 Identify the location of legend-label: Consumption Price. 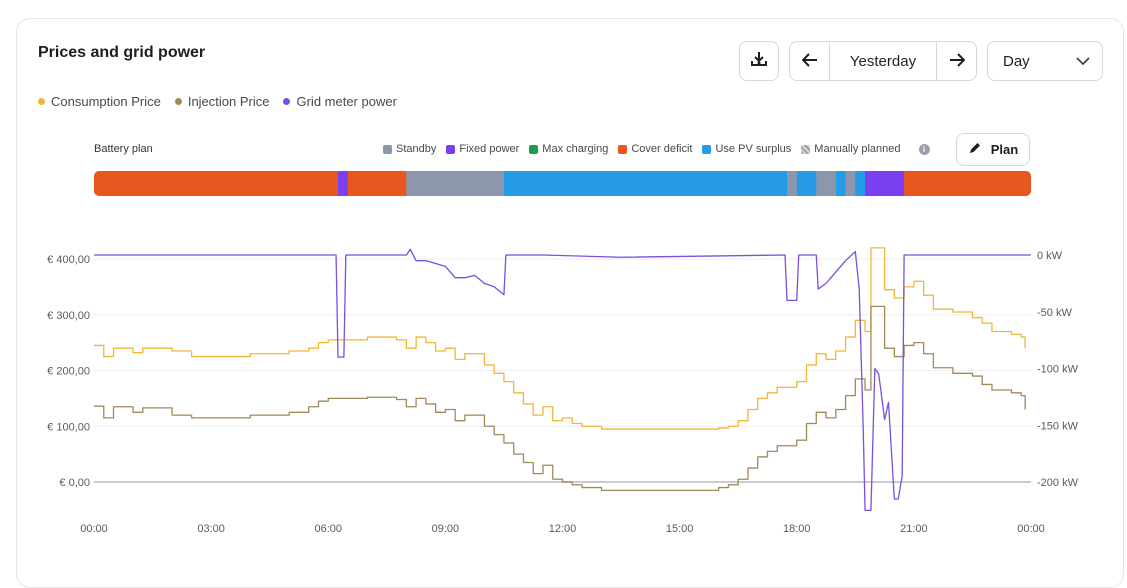
(106, 101).